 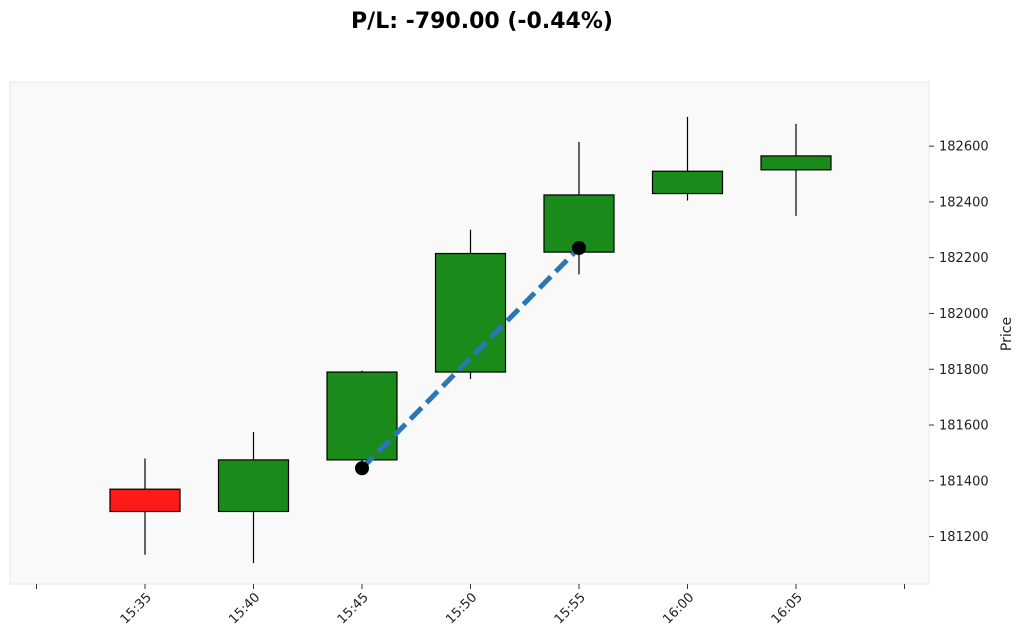 I want to click on trade-group, so click(x=470, y=358).